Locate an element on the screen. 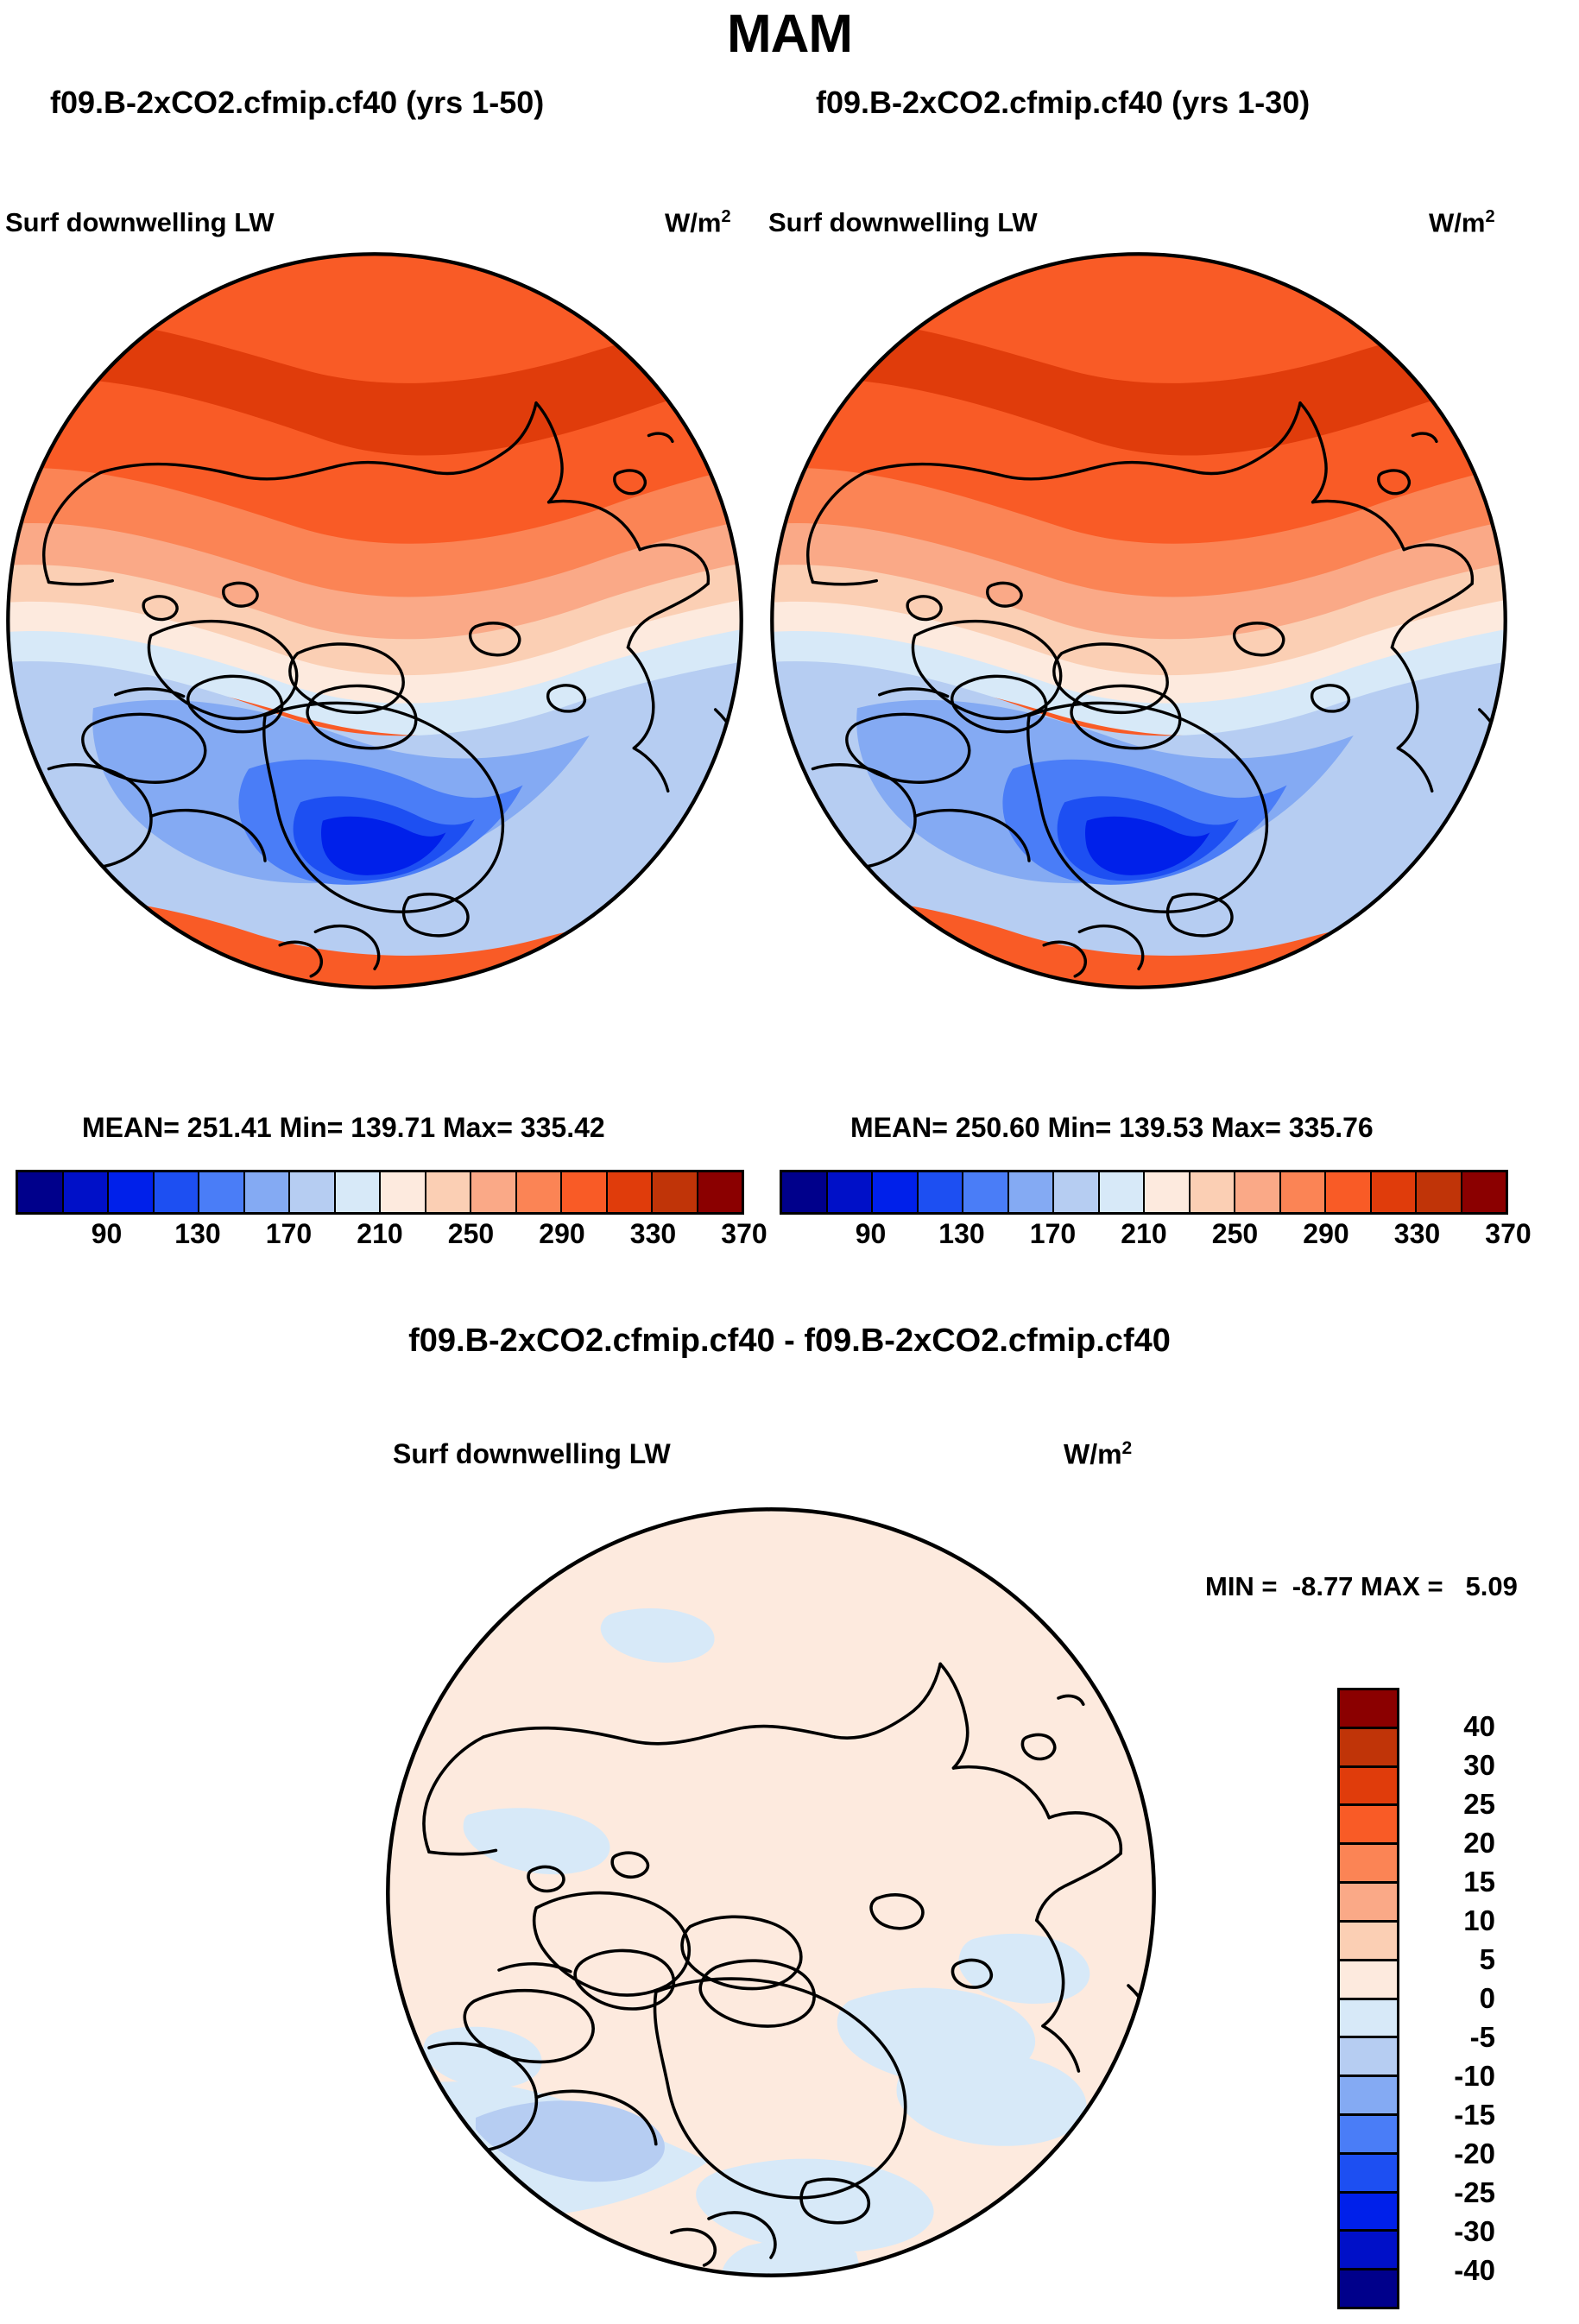 The height and width of the screenshot is (2324, 1579). right-map-boundary is located at coordinates (1138, 620).